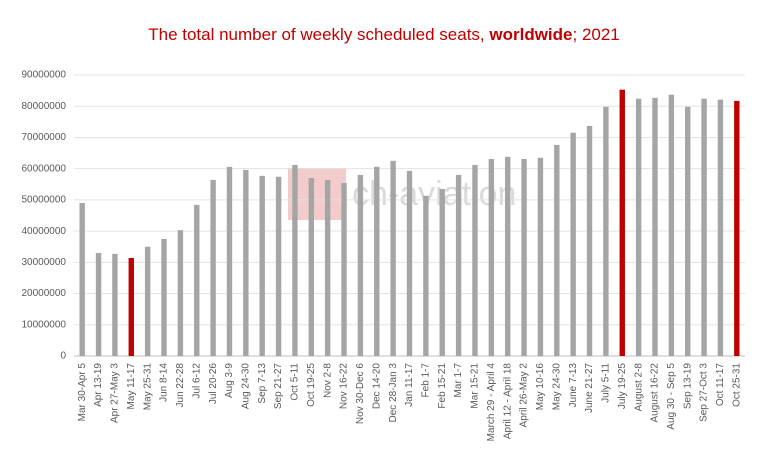 Image resolution: width=768 pixels, height=461 pixels. Describe the element at coordinates (442, 386) in the screenshot. I see `x-tick-label: Feb 15-21` at that location.